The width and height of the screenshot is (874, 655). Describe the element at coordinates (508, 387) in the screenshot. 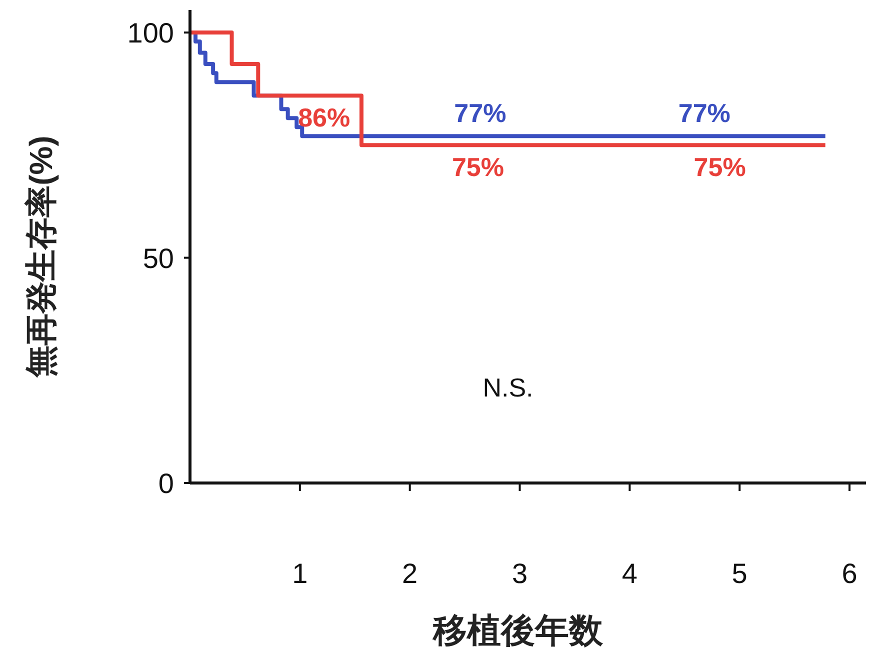

I see `annotation: N.S.` at that location.